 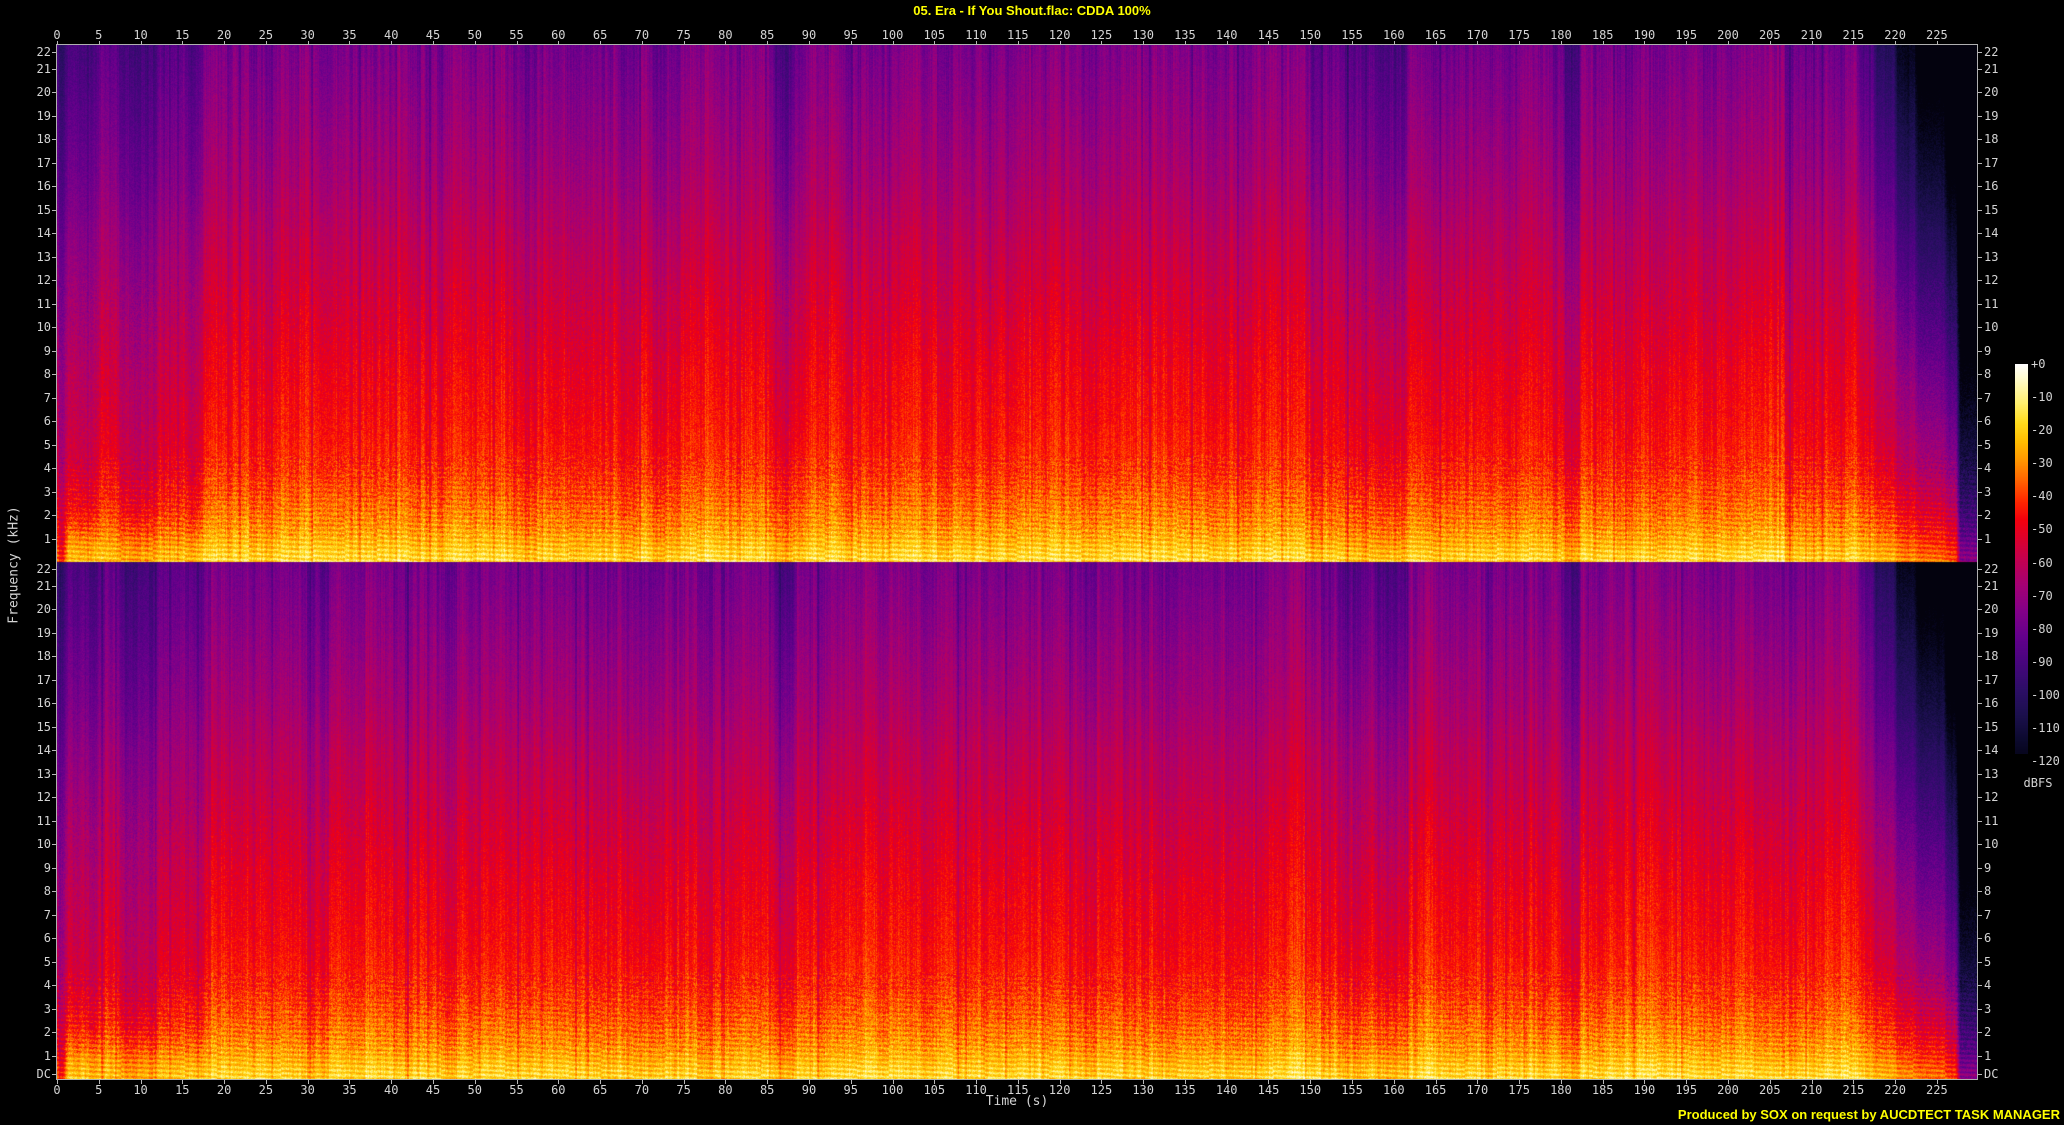 What do you see at coordinates (600, 35) in the screenshot?
I see `time-tick-label-top: 65` at bounding box center [600, 35].